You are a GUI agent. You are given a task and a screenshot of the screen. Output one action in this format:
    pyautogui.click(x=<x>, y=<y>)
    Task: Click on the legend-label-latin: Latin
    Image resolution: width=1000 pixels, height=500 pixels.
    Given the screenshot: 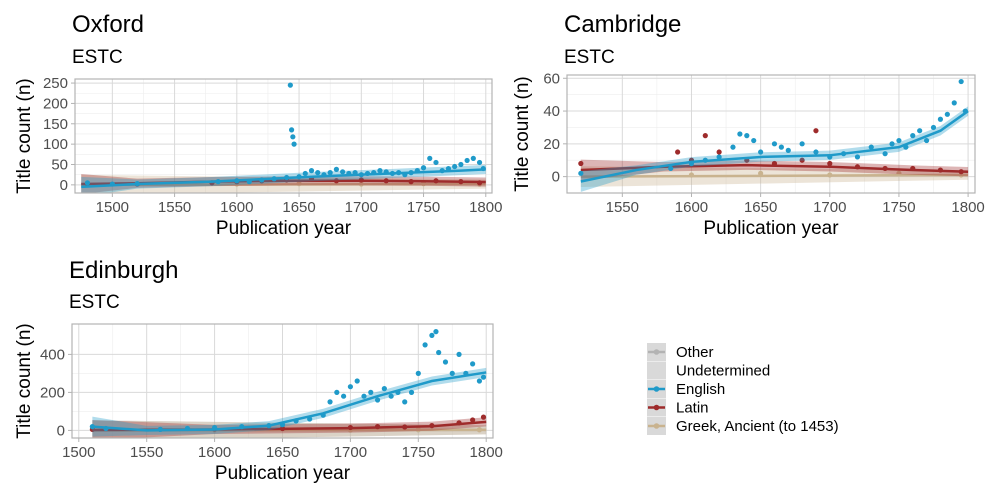 What is the action you would take?
    pyautogui.click(x=692, y=408)
    